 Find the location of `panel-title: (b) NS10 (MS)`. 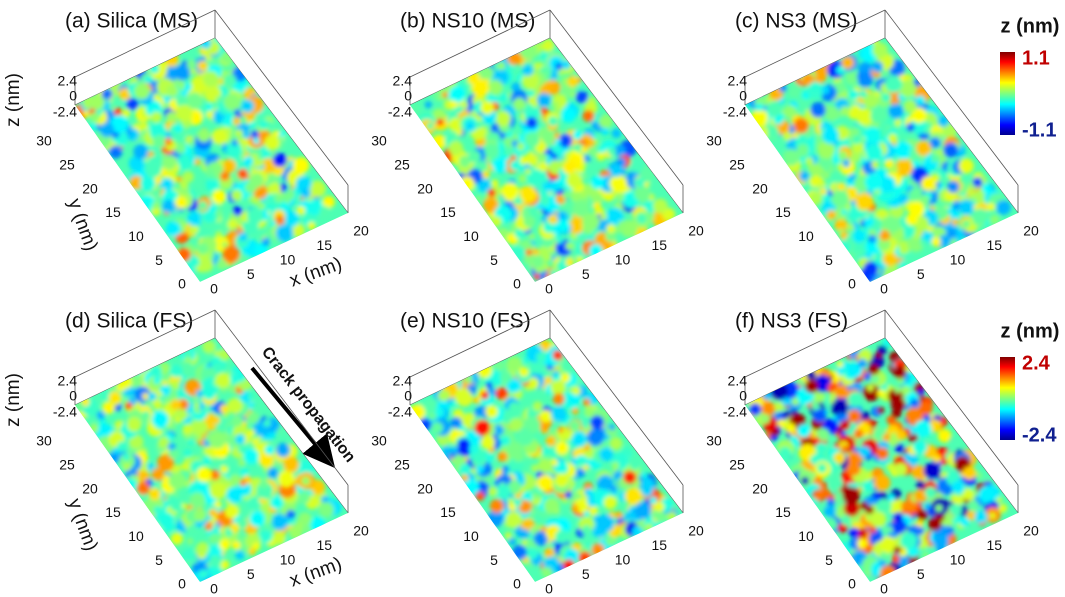

panel-title: (b) NS10 (MS) is located at coordinates (467, 21).